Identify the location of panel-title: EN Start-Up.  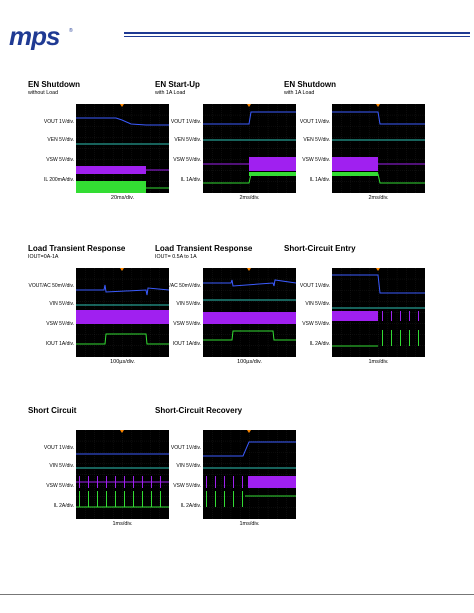
(177, 84).